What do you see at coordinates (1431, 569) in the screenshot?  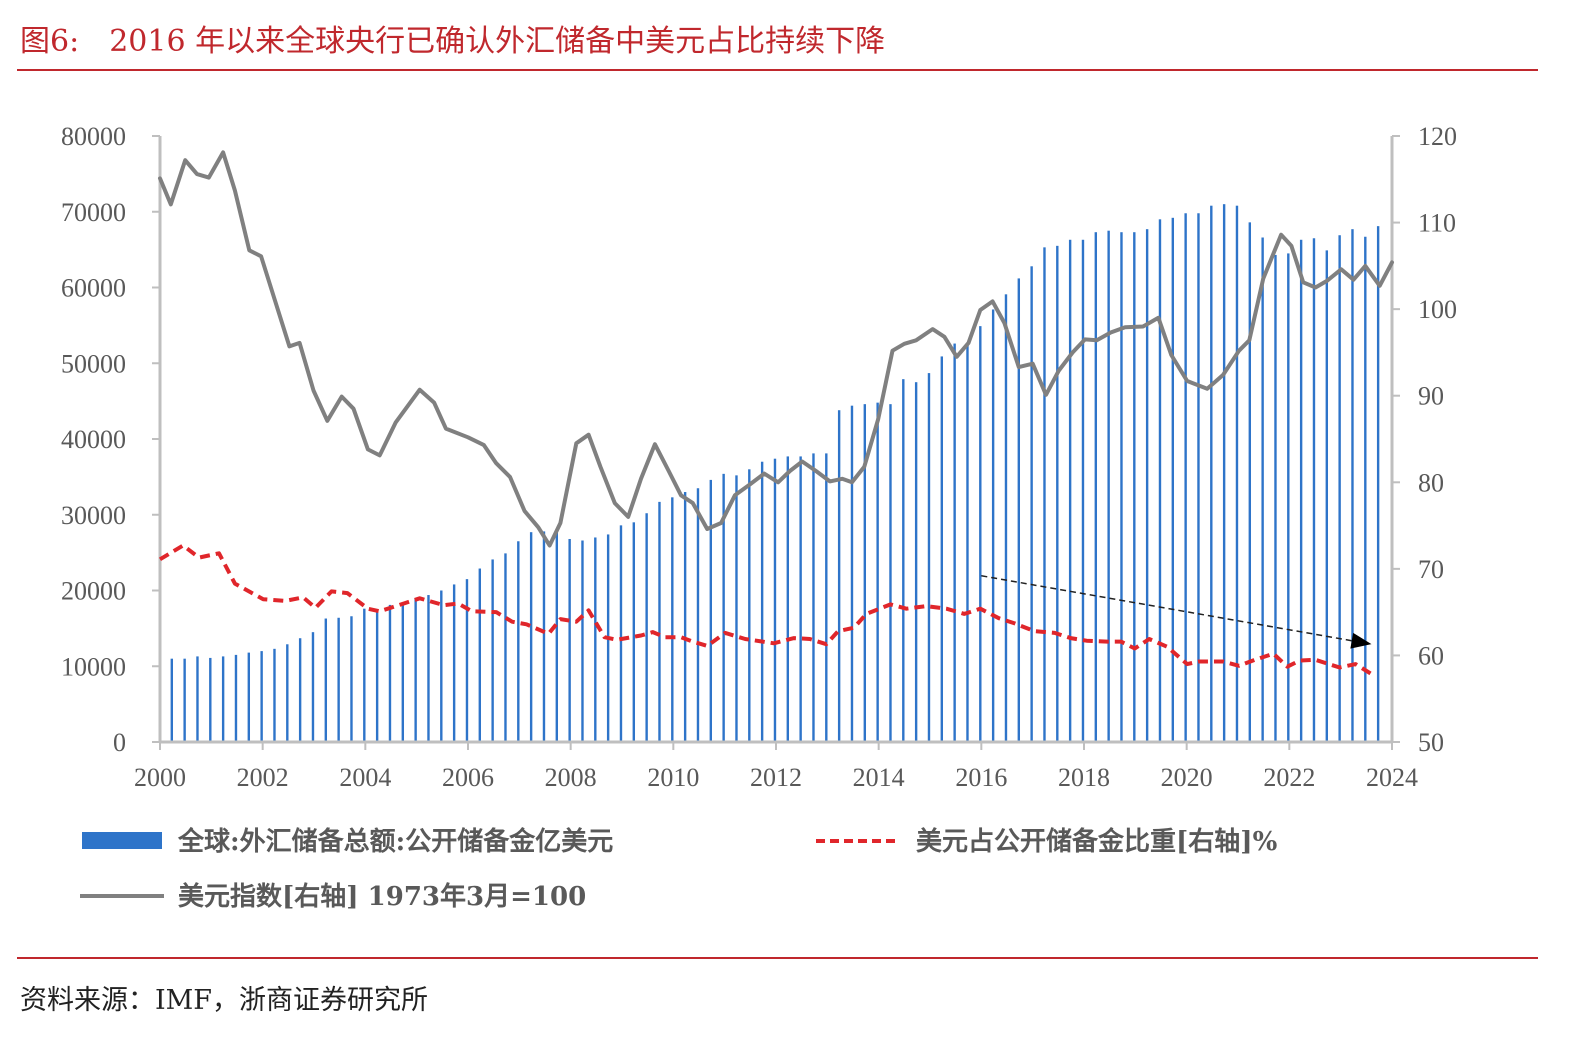 I see `right-tick-label: 70` at bounding box center [1431, 569].